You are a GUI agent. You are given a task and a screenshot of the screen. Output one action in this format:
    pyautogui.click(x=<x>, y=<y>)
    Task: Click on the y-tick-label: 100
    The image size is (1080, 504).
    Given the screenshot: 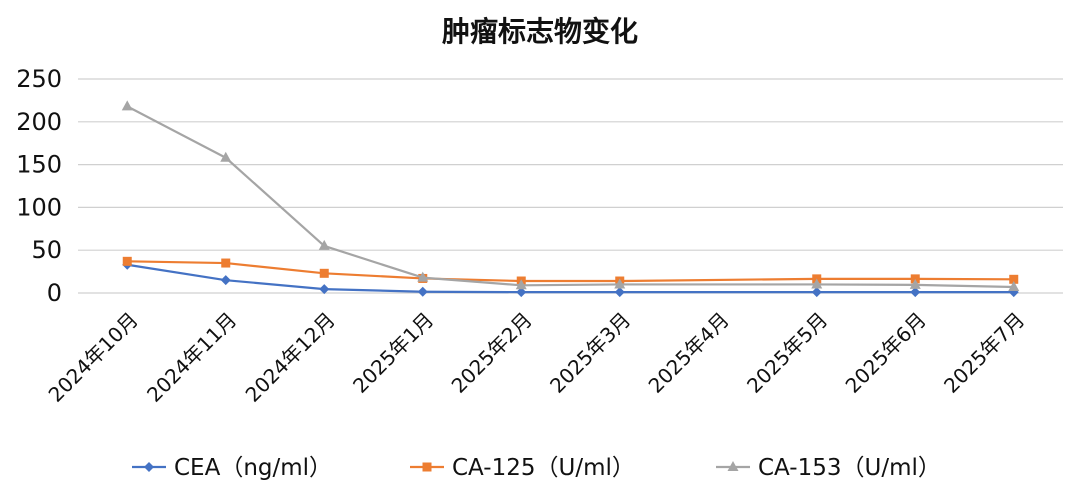 What is the action you would take?
    pyautogui.click(x=39, y=207)
    